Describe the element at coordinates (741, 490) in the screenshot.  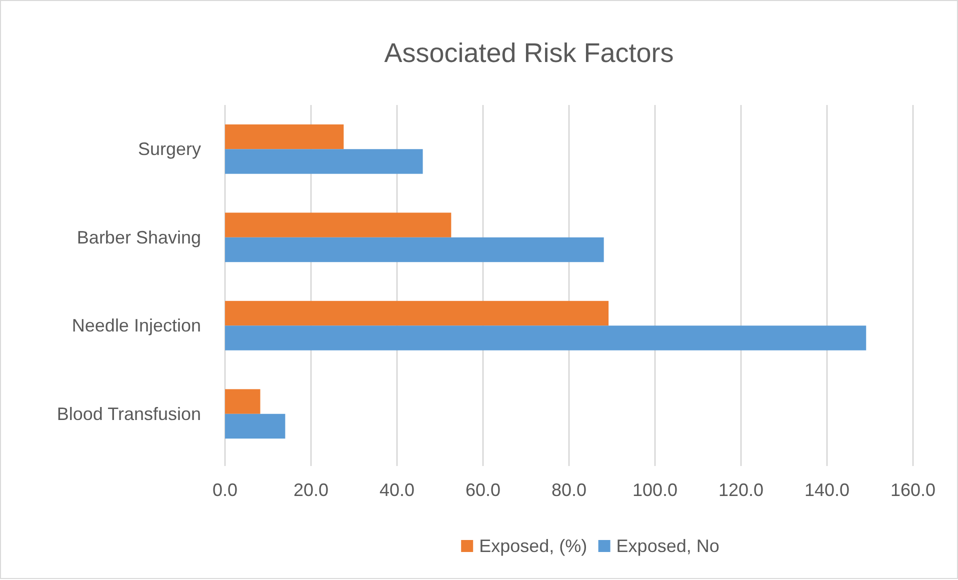
I see `x-tick-label: 120.0` at that location.